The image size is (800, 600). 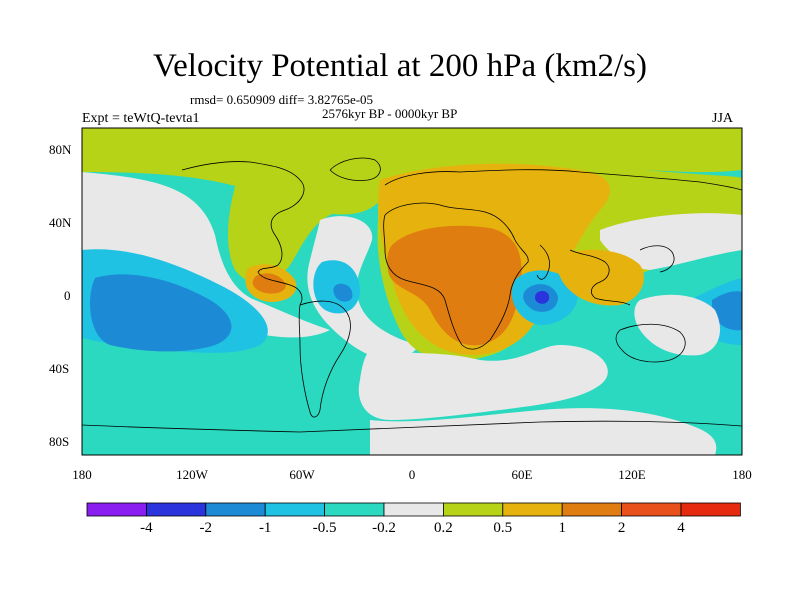 What do you see at coordinates (59, 368) in the screenshot?
I see `lat-tick-label: 40S` at bounding box center [59, 368].